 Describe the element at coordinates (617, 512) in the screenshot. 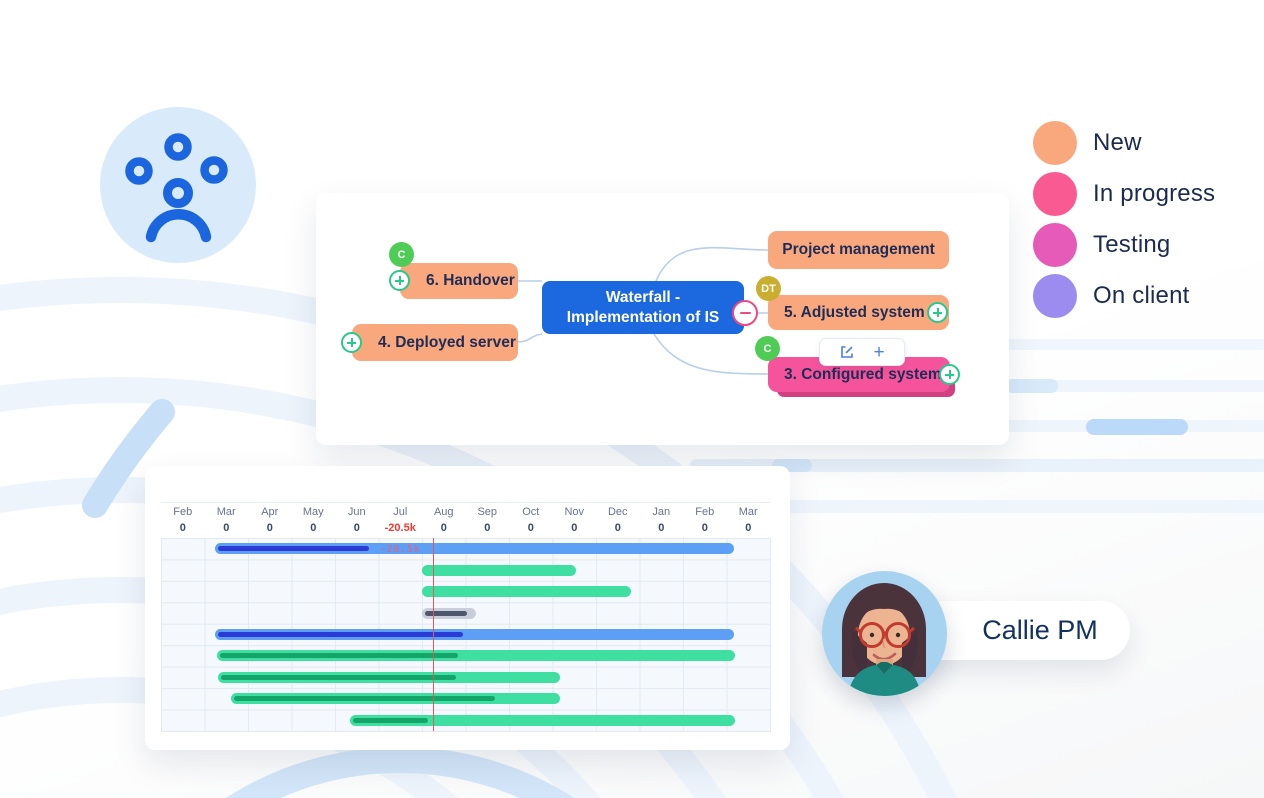

I see `gantt-month-label: Dec` at that location.